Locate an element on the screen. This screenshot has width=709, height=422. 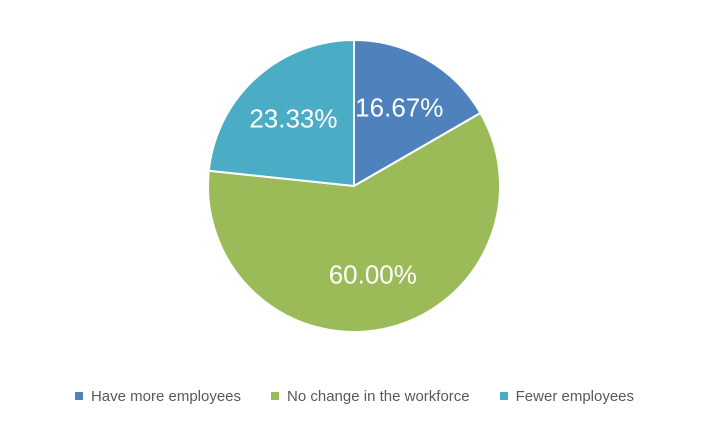
legend-item-have-more-employees: Have more employees is located at coordinates (158, 396).